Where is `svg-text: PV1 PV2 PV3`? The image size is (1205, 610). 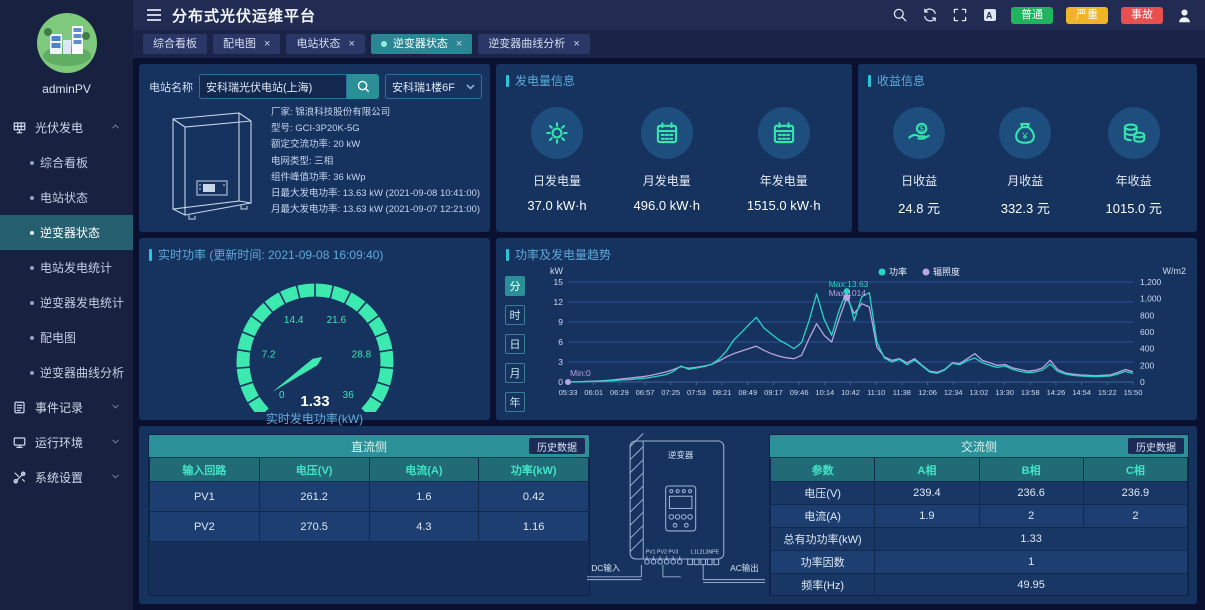 svg-text: PV1 PV2 PV3 is located at coordinates (662, 552).